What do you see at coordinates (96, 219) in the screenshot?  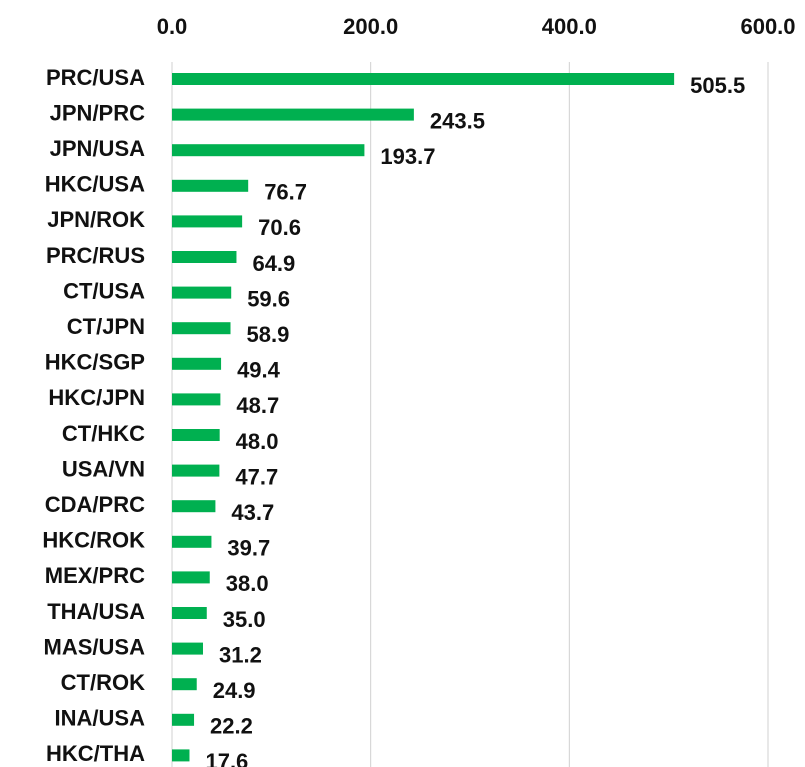 I see `y-tick-label: JPN/ROK` at bounding box center [96, 219].